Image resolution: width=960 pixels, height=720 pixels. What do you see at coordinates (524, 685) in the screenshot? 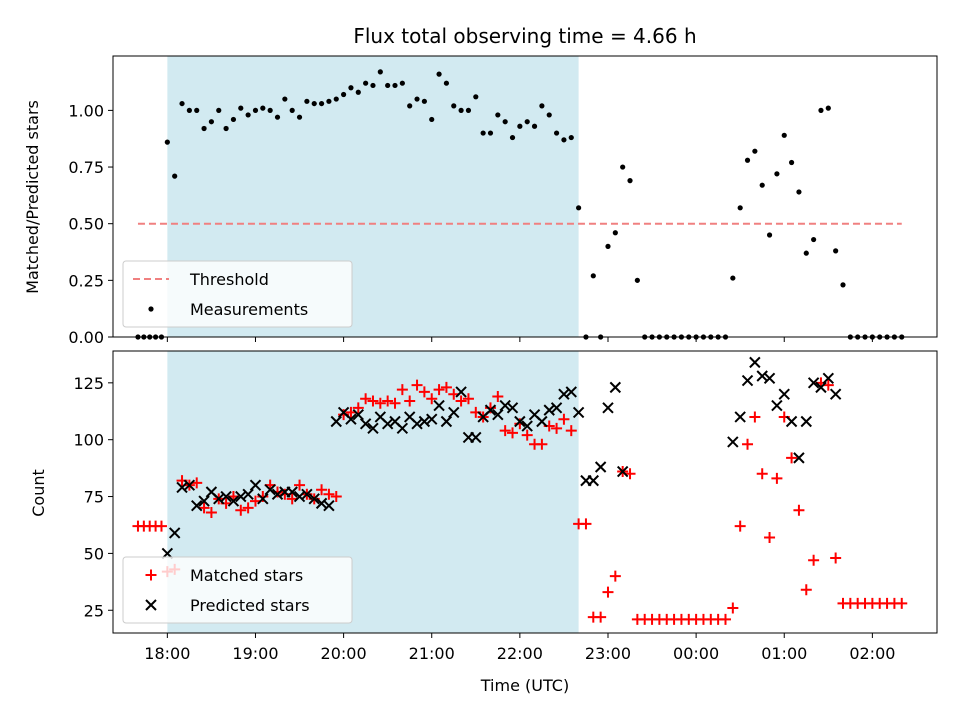
I see `x-axis-label: Time (UTC)` at bounding box center [524, 685].